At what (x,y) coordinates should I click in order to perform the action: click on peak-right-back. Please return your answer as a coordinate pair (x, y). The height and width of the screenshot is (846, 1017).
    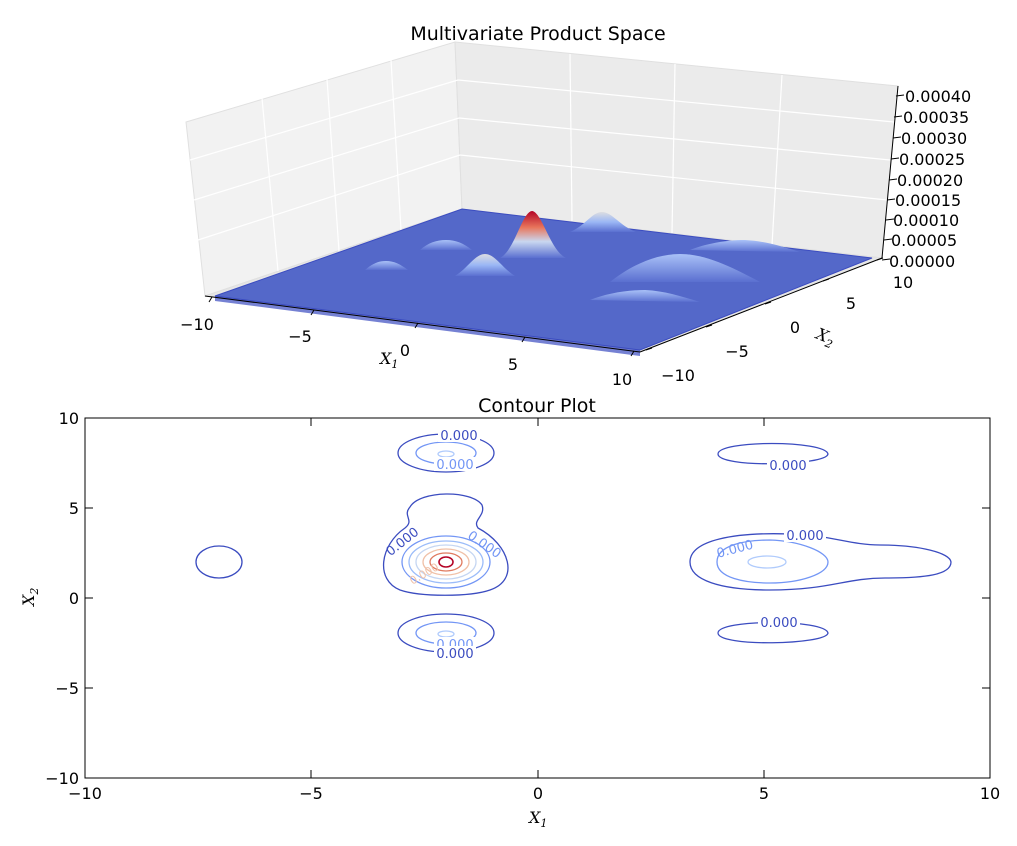
    Looking at the image, I should click on (745, 246).